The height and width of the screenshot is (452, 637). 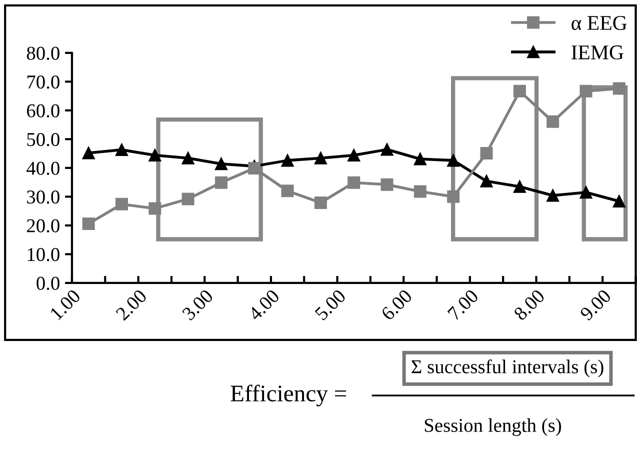 What do you see at coordinates (198, 304) in the screenshot?
I see `x-tick-label: 3.00` at bounding box center [198, 304].